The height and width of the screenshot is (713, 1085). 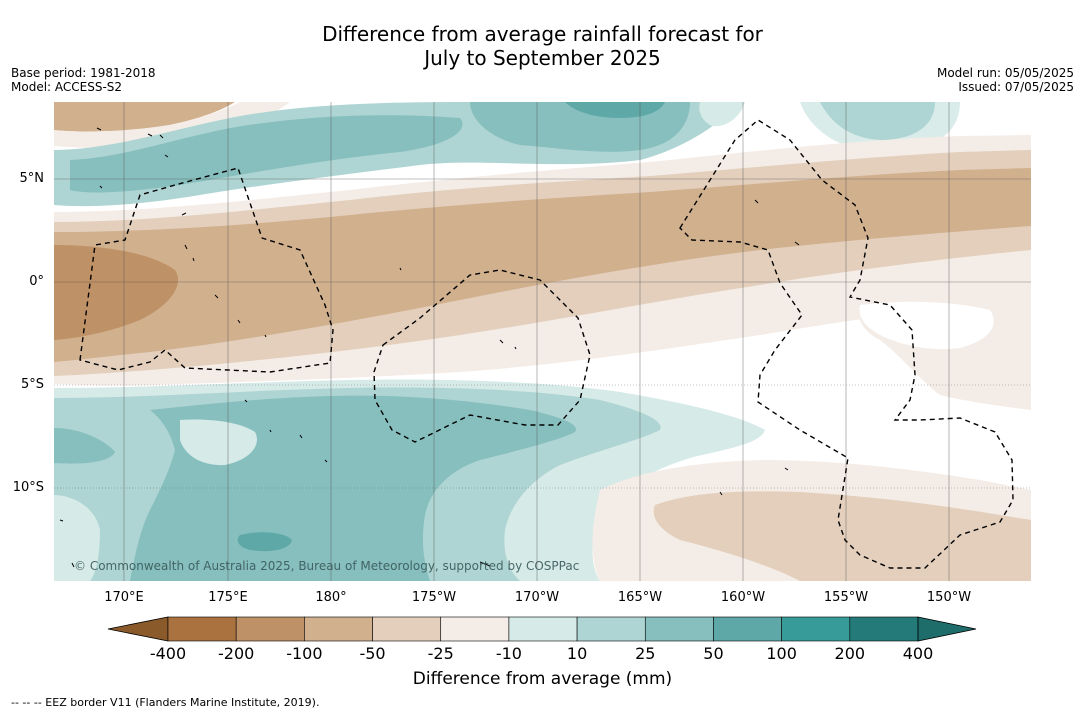 What do you see at coordinates (640, 597) in the screenshot?
I see `lon-label: 165°W` at bounding box center [640, 597].